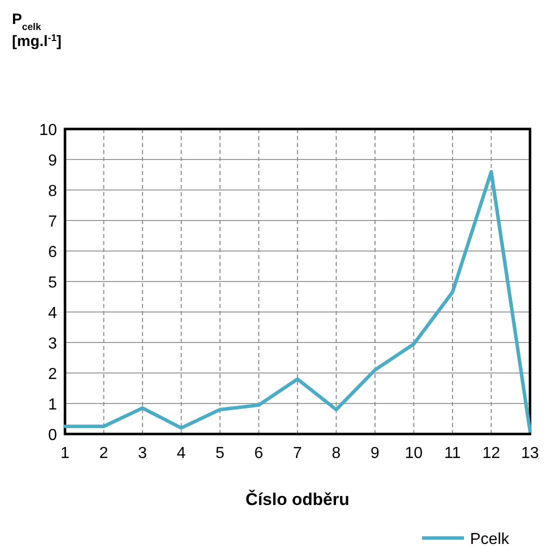 This screenshot has height=546, width=544. I want to click on y-tick-label: 4, so click(53, 313).